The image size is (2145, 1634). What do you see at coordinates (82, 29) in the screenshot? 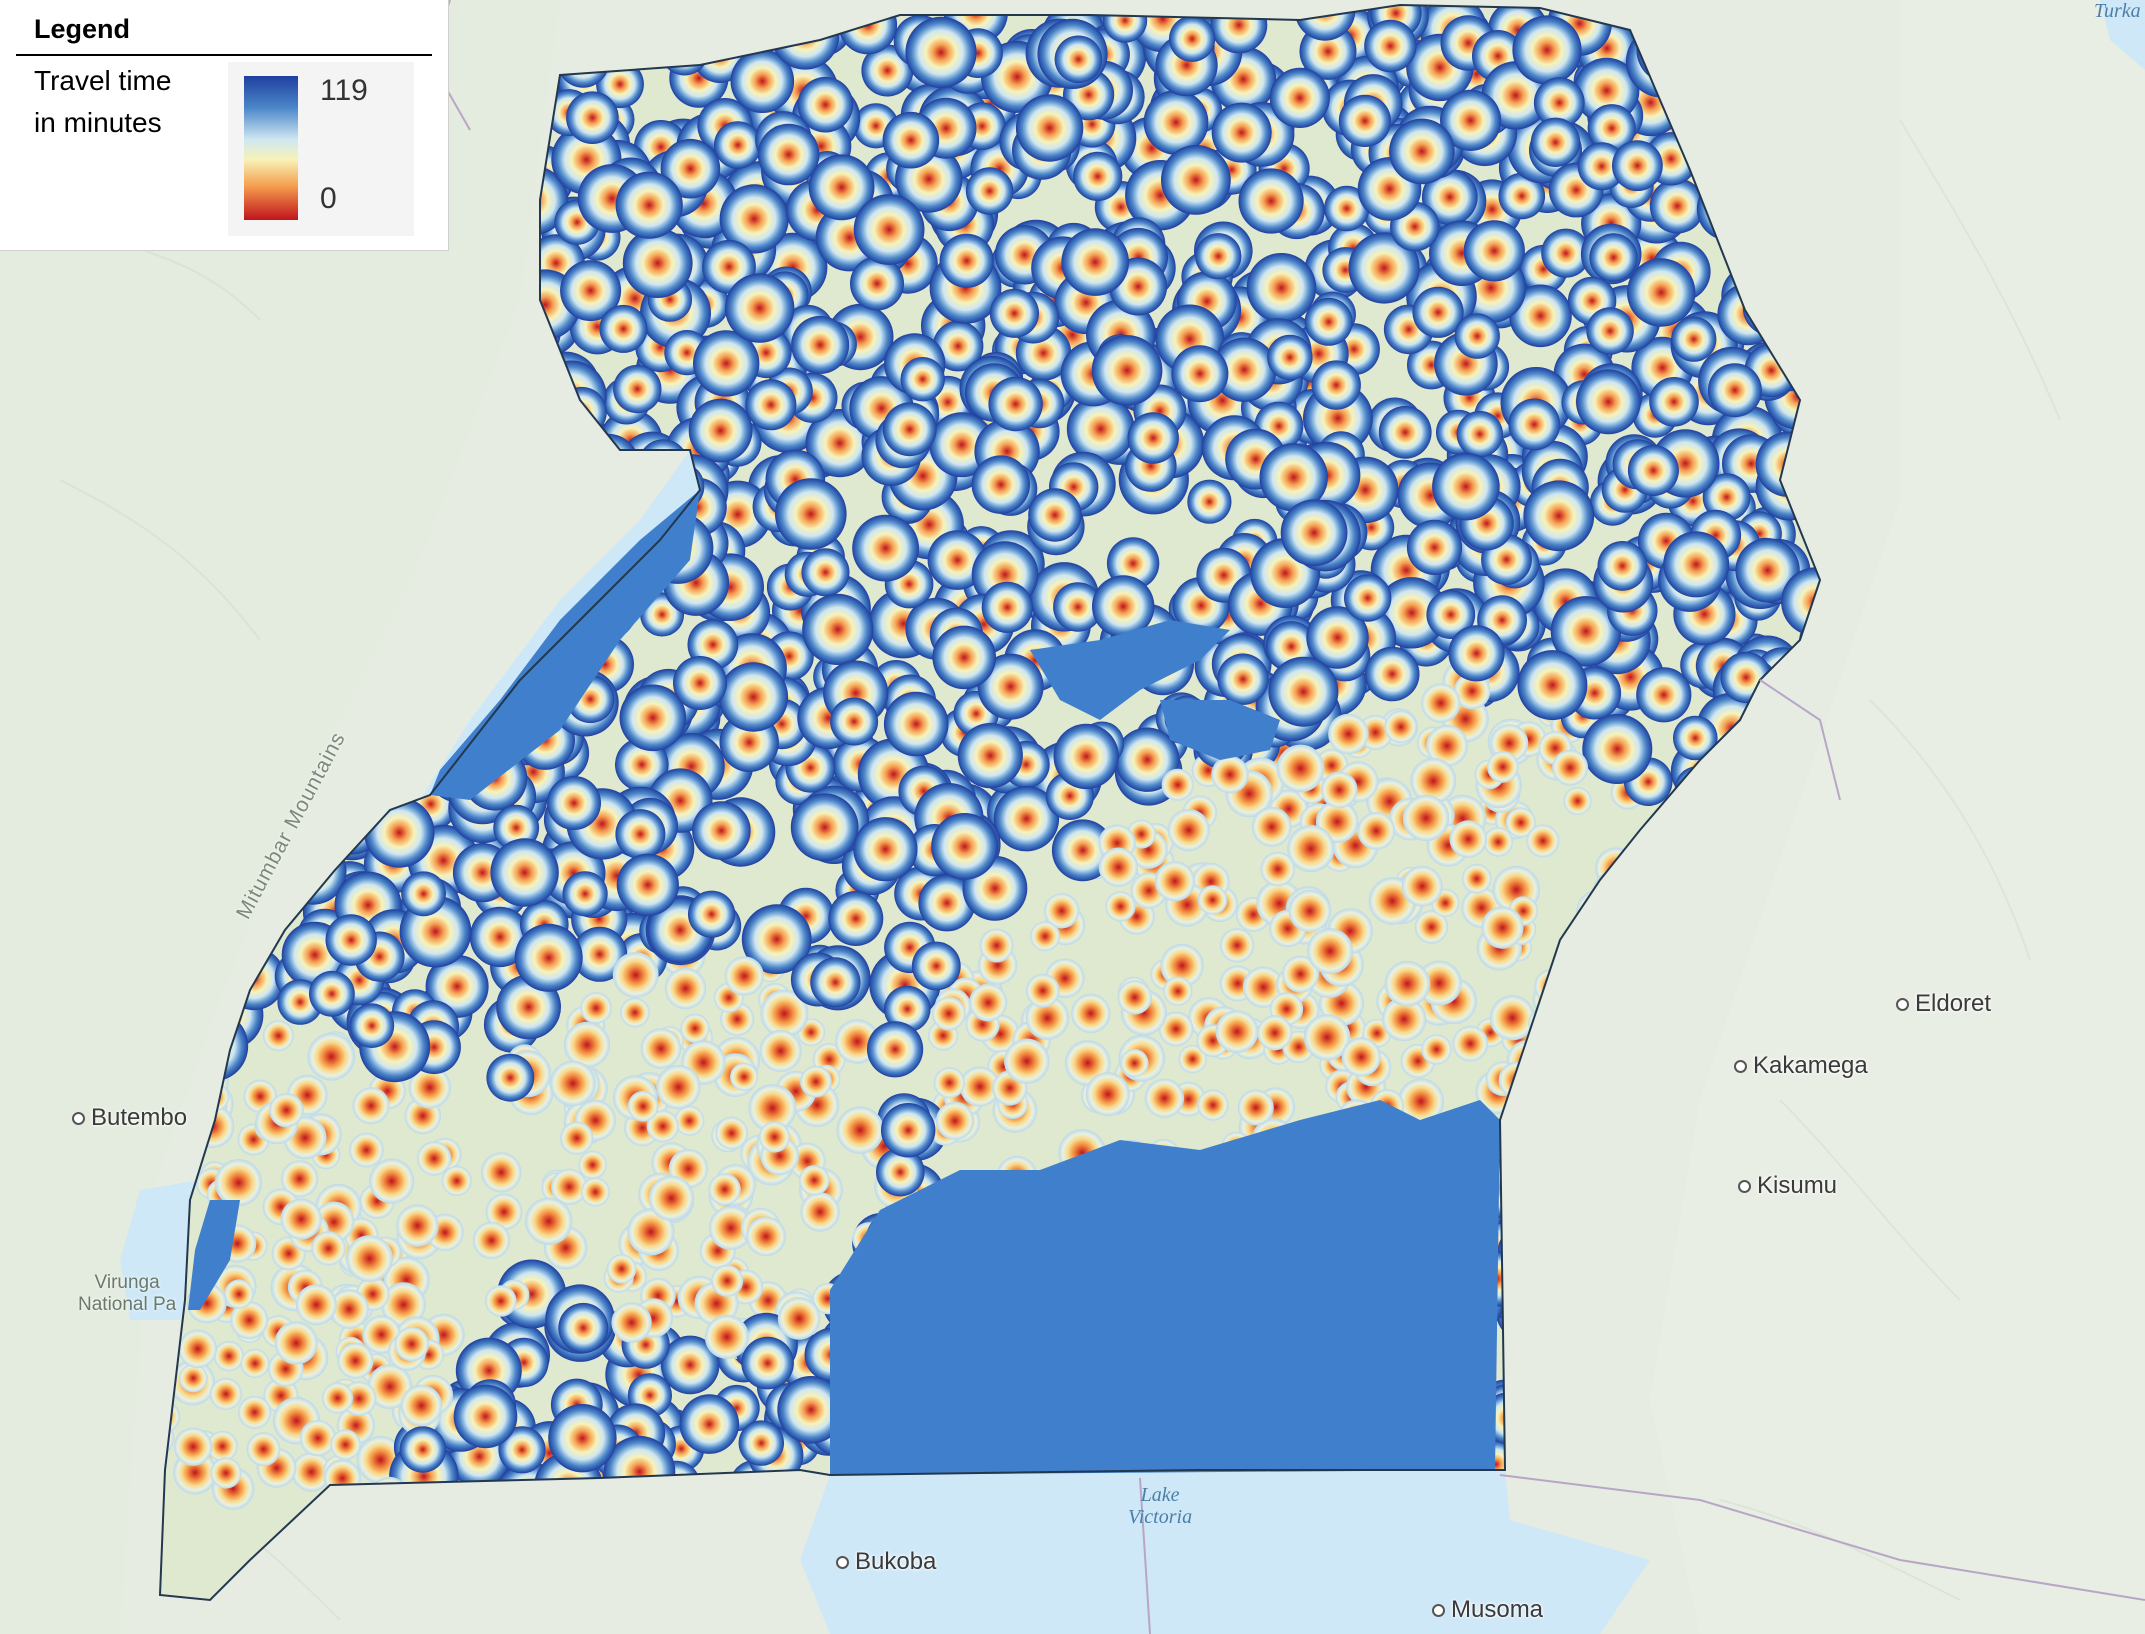
I see `legend-title: Legend` at bounding box center [82, 29].